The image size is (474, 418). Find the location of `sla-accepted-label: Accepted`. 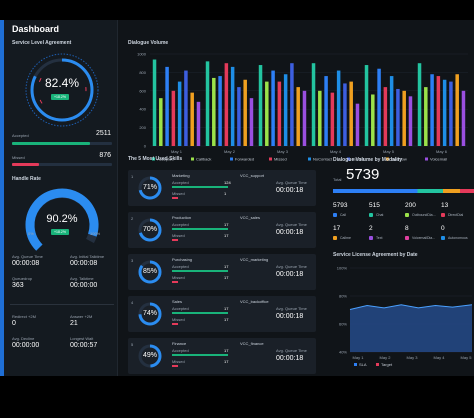

sla-accepted-label: Accepted is located at coordinates (20, 135).